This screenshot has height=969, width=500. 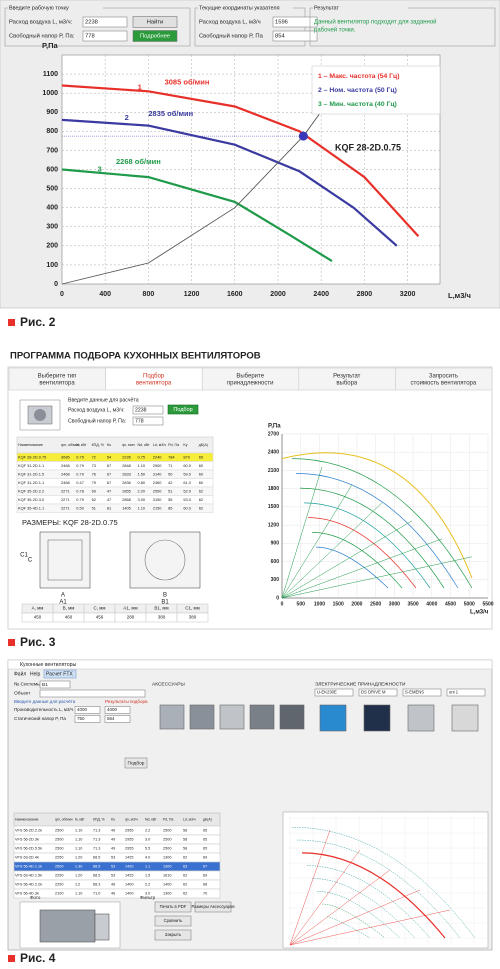 I want to click on table-cell: 73, so click(x=94, y=465).